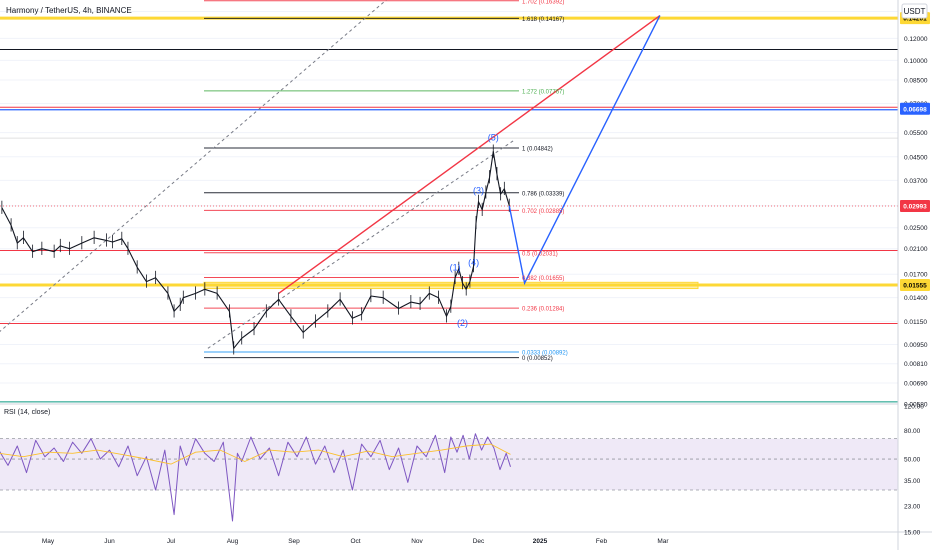 This screenshot has height=555, width=932. I want to click on fib-label-6: 0.5 (0.02031), so click(540, 254).